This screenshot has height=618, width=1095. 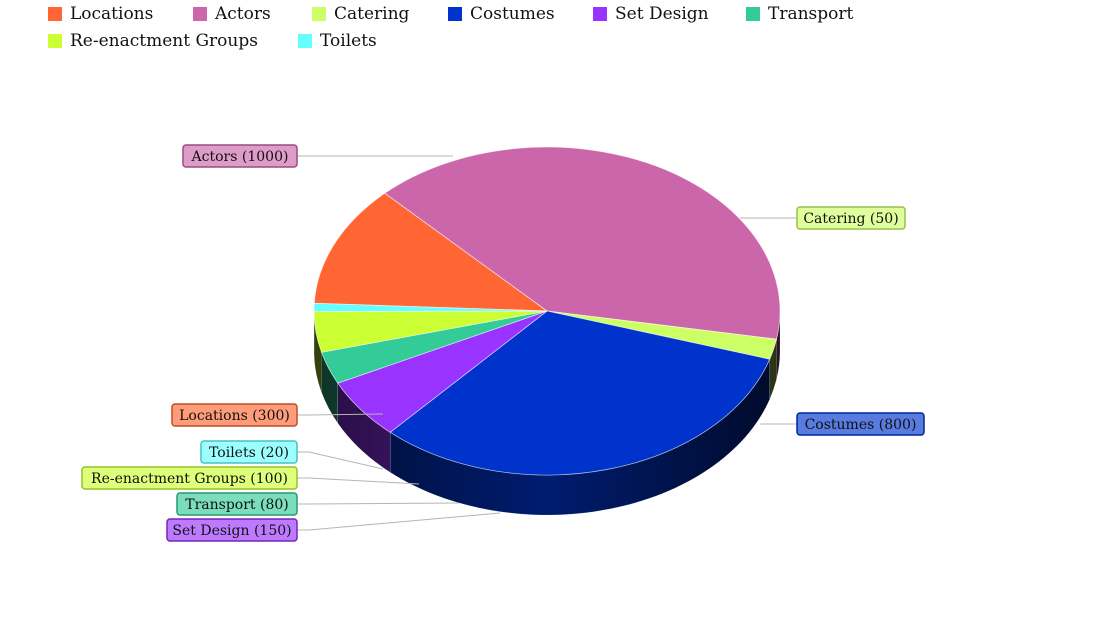 I want to click on slice-label-toilets: Toilets (20), so click(x=249, y=453).